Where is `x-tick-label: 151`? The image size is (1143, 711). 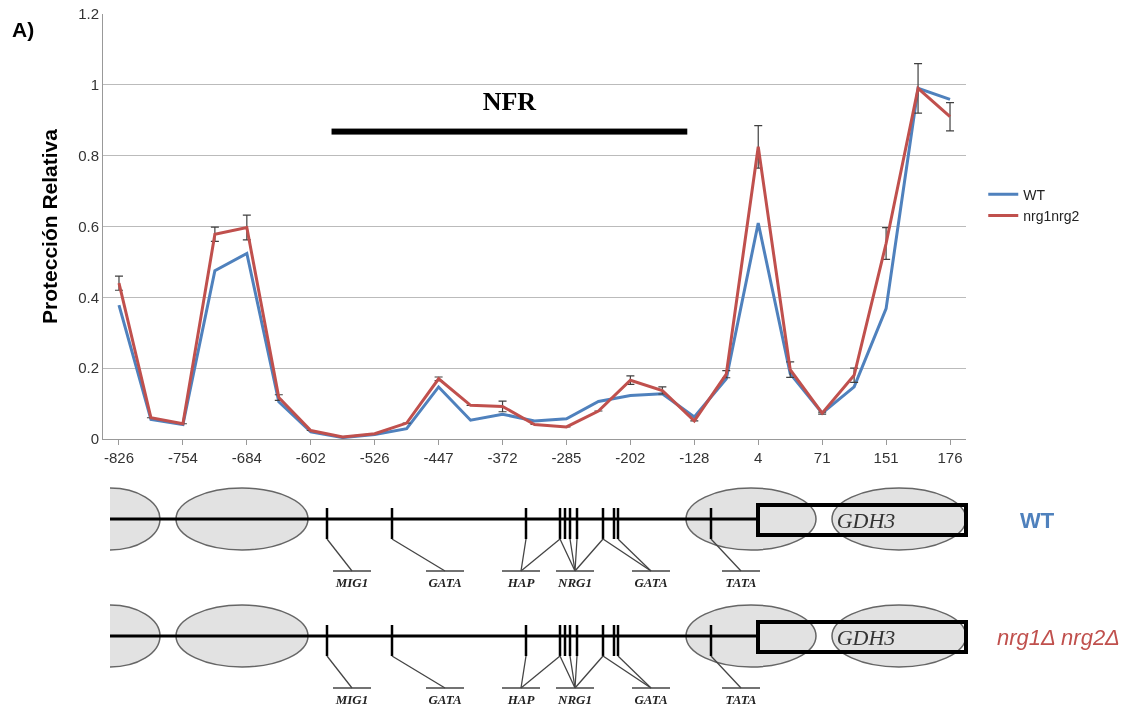 x-tick-label: 151 is located at coordinates (886, 457).